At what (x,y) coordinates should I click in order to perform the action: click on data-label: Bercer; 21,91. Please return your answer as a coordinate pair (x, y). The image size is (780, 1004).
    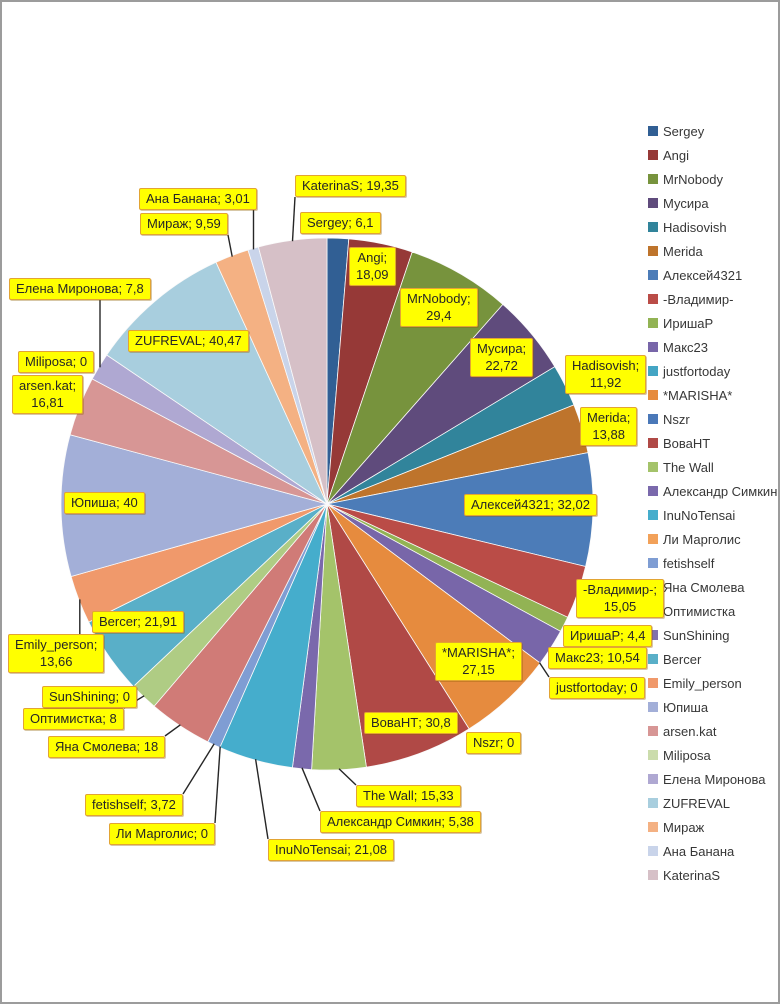
    Looking at the image, I should click on (138, 622).